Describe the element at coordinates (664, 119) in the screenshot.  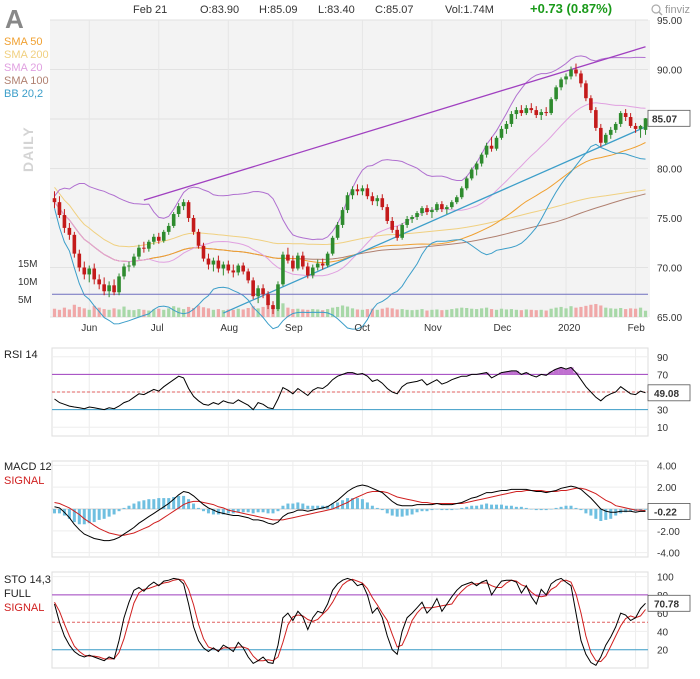
I see `last-price-label: 85.07` at that location.